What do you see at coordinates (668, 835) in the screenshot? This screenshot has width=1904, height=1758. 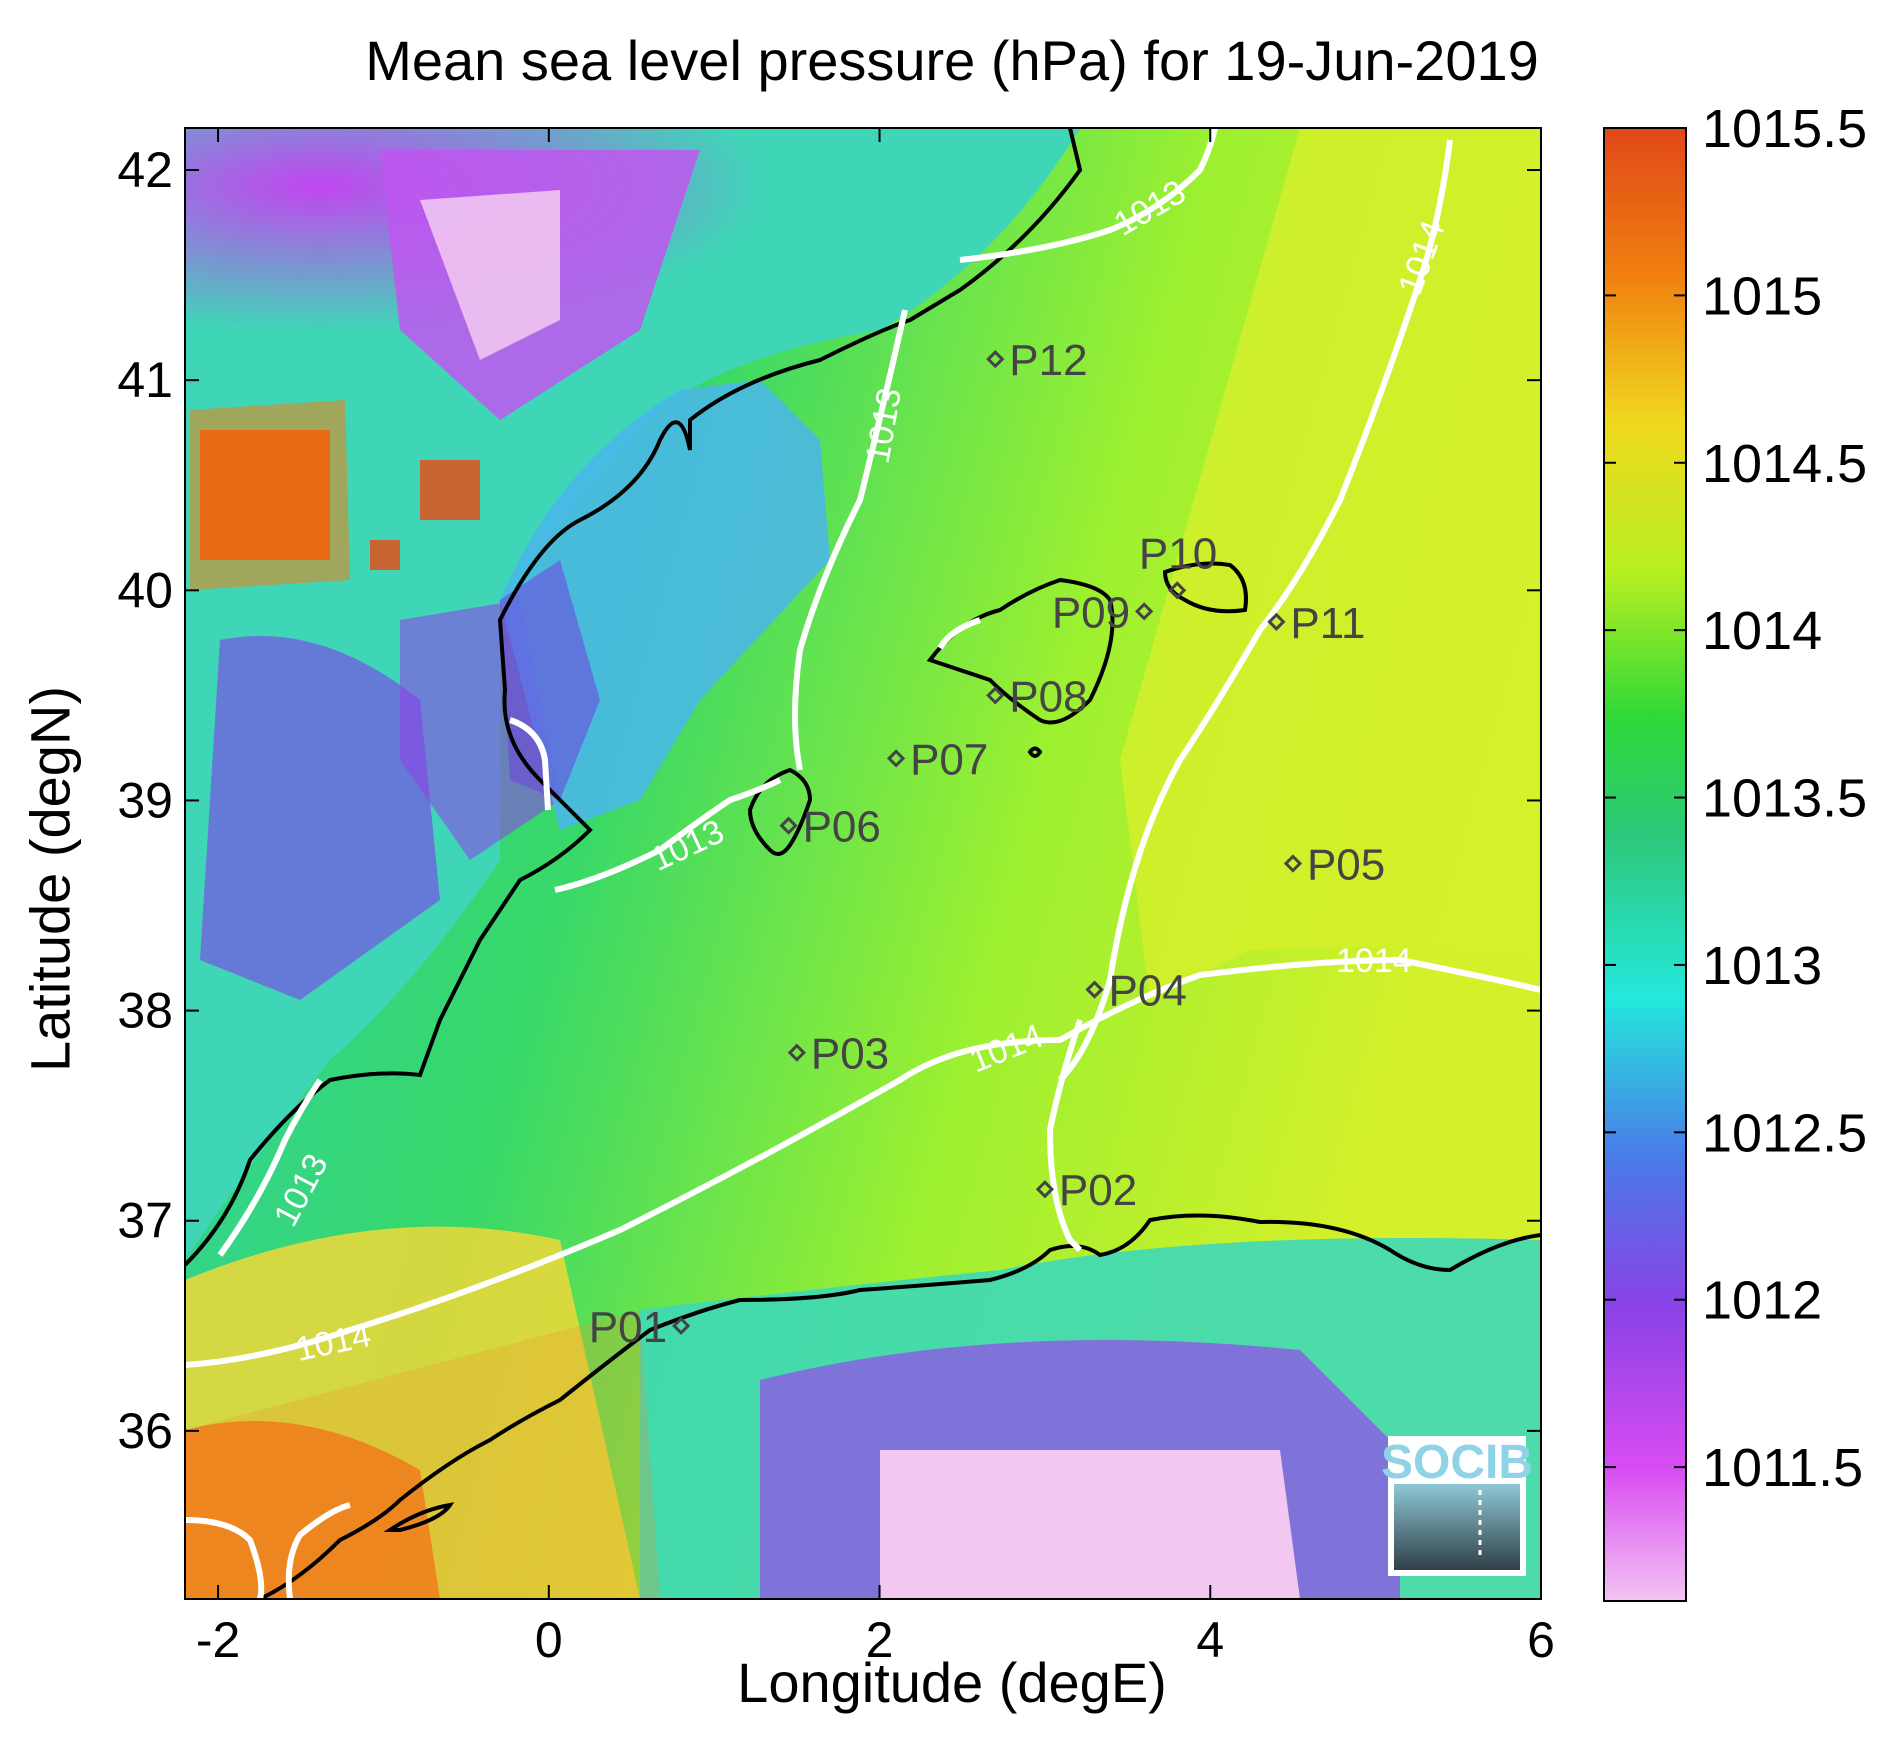 I see `contour-1013-ibiza` at bounding box center [668, 835].